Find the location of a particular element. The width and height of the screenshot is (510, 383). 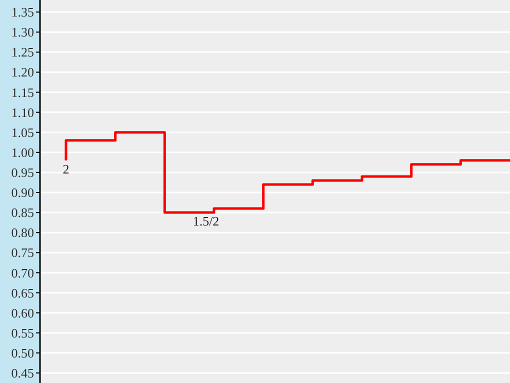

y-tick-label: 0.95 is located at coordinates (22, 172).